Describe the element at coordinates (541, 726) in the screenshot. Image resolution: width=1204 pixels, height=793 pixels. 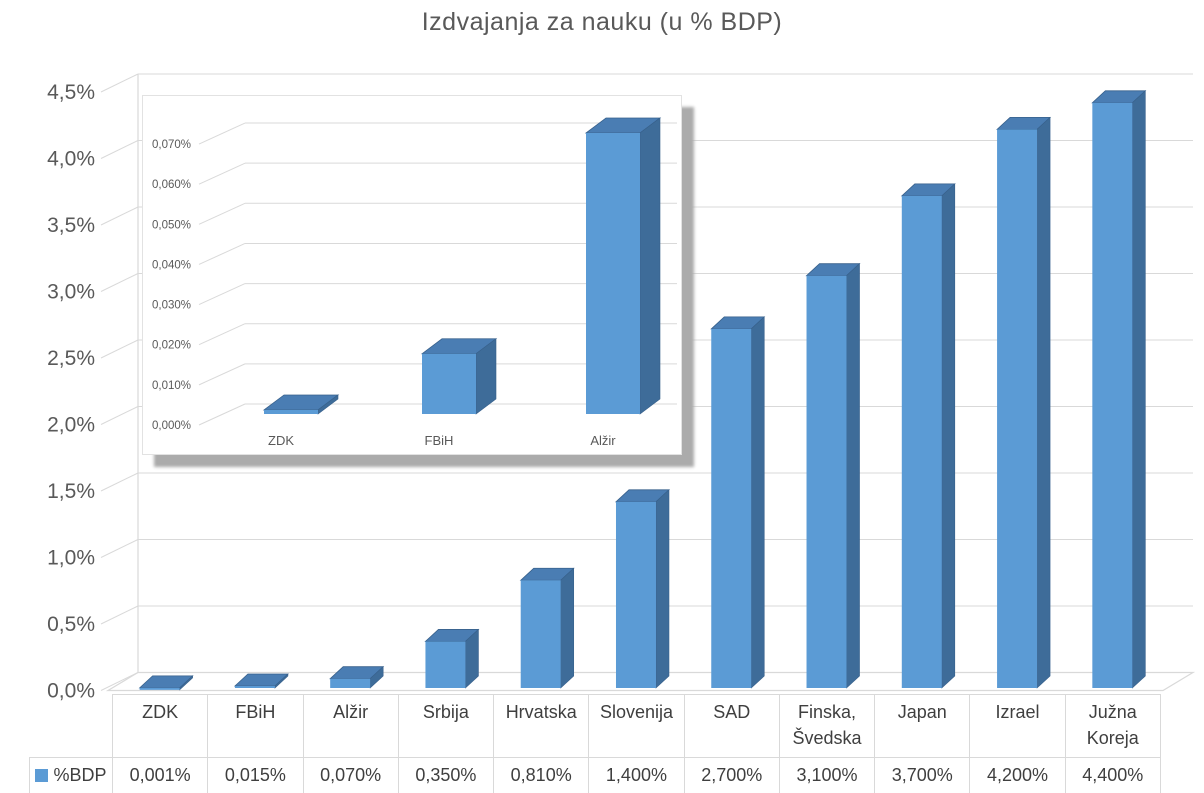
I see `category-header-cell: Hrvatska` at that location.